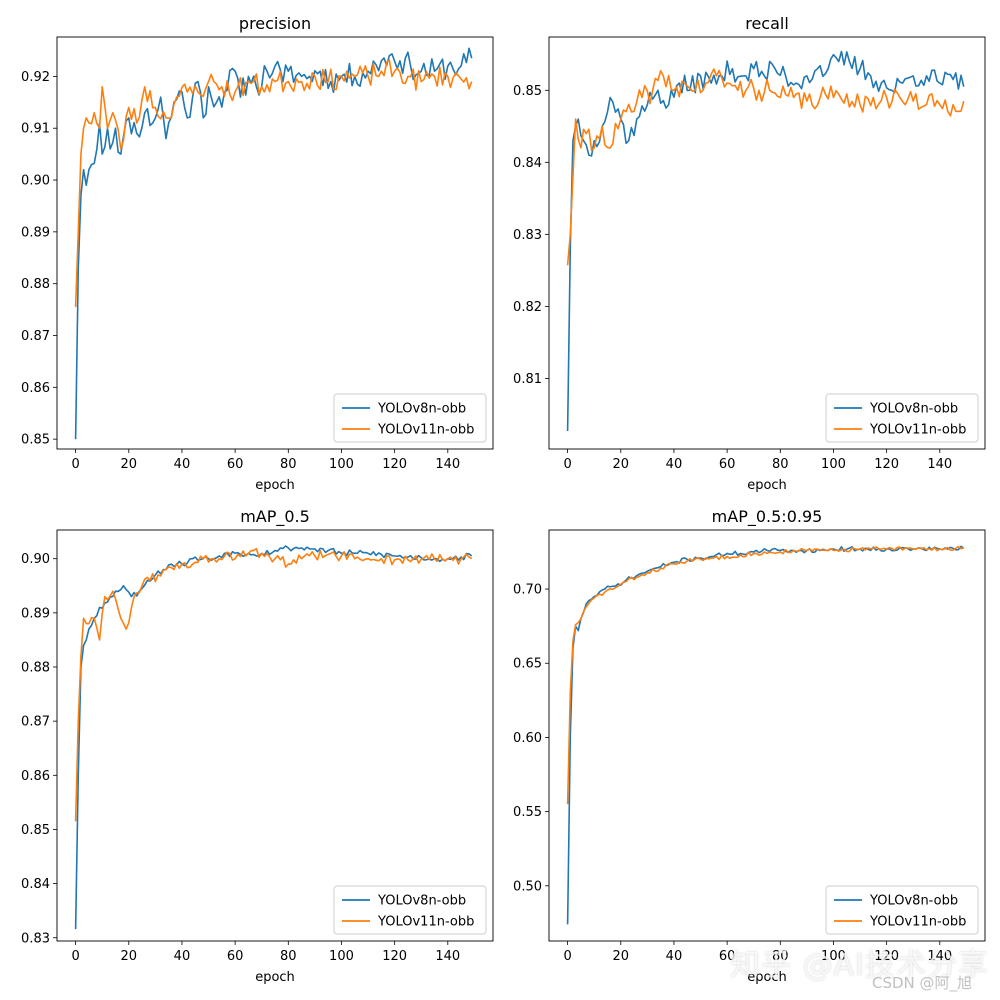 The image size is (1000, 1000). I want to click on chart-title: recall, so click(767, 23).